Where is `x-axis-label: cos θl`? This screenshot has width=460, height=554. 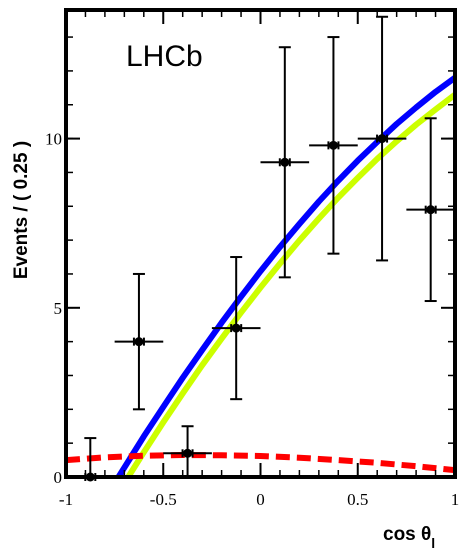 x-axis-label: cos θl is located at coordinates (409, 537).